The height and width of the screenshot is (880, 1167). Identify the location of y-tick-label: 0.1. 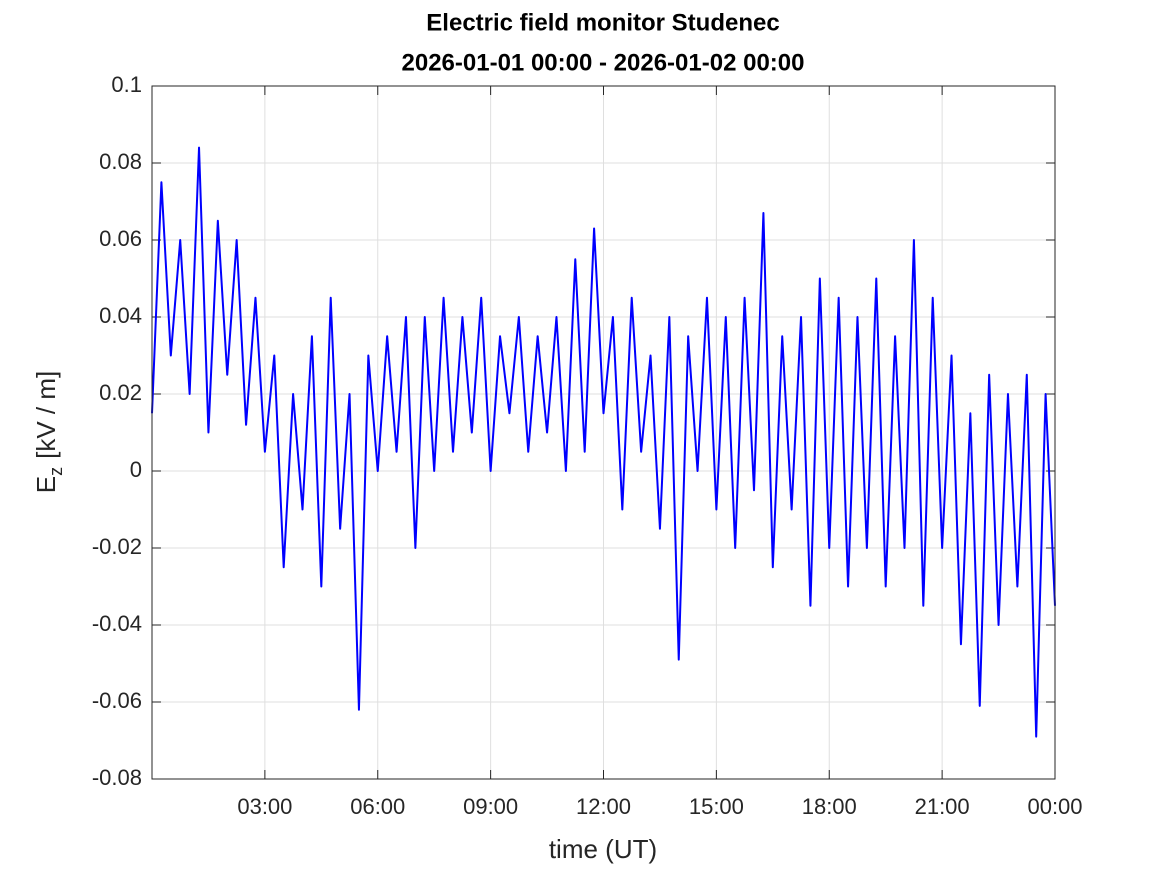
(126, 84).